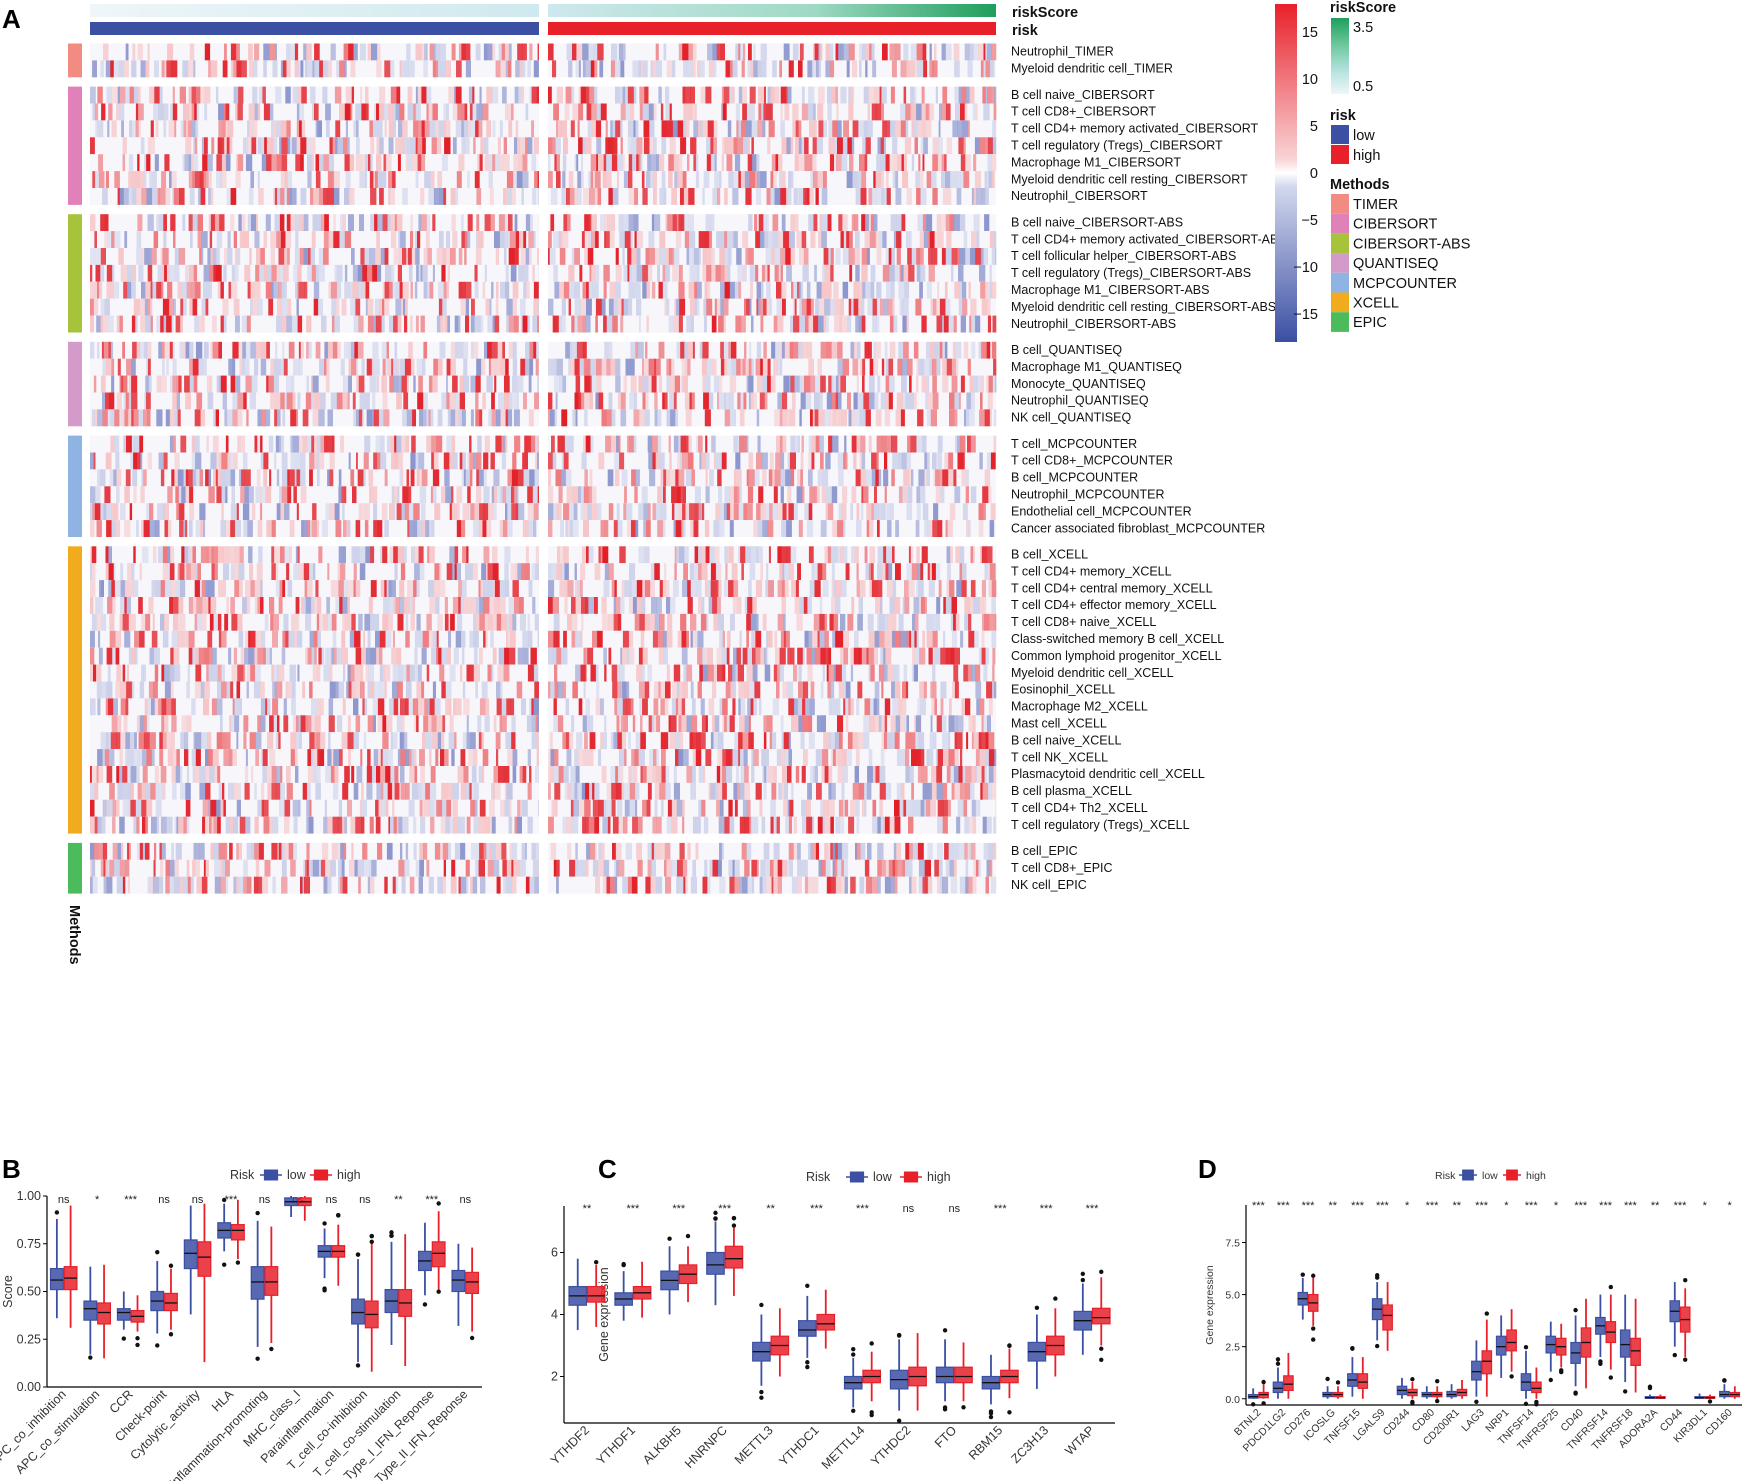 This screenshot has width=1744, height=1481. Describe the element at coordinates (1395, 225) in the screenshot. I see `legend-method-label: CIBERSORT` at that location.